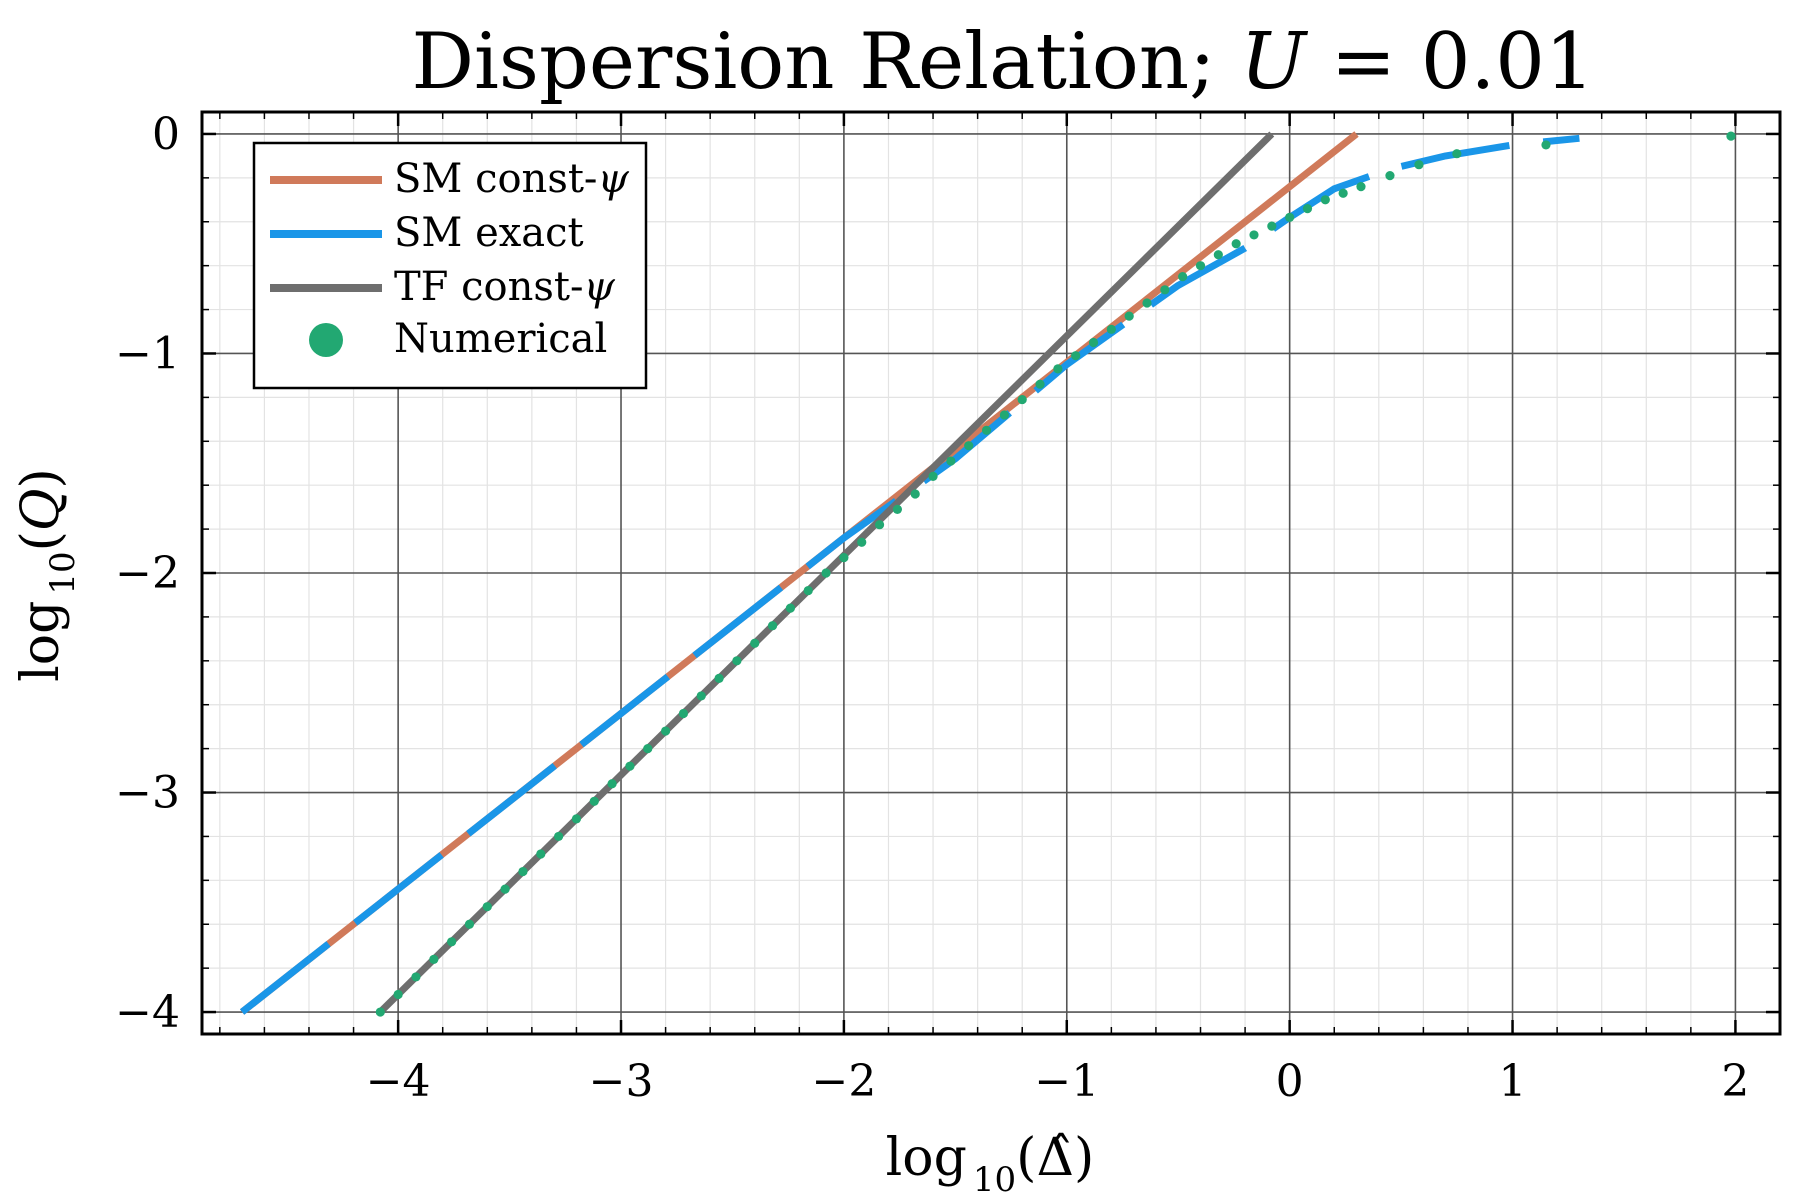 The width and height of the screenshot is (1800, 1200). I want to click on x-tick-labels: −4 −3 −2 −1 0 1 2, so click(1058, 1081).